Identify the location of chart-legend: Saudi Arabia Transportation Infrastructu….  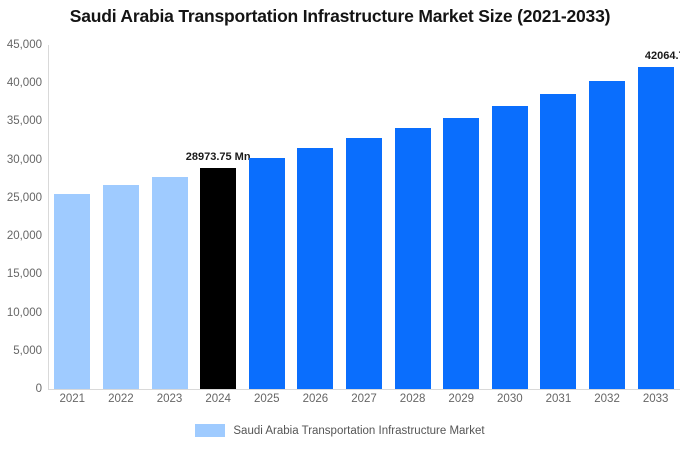
(340, 430).